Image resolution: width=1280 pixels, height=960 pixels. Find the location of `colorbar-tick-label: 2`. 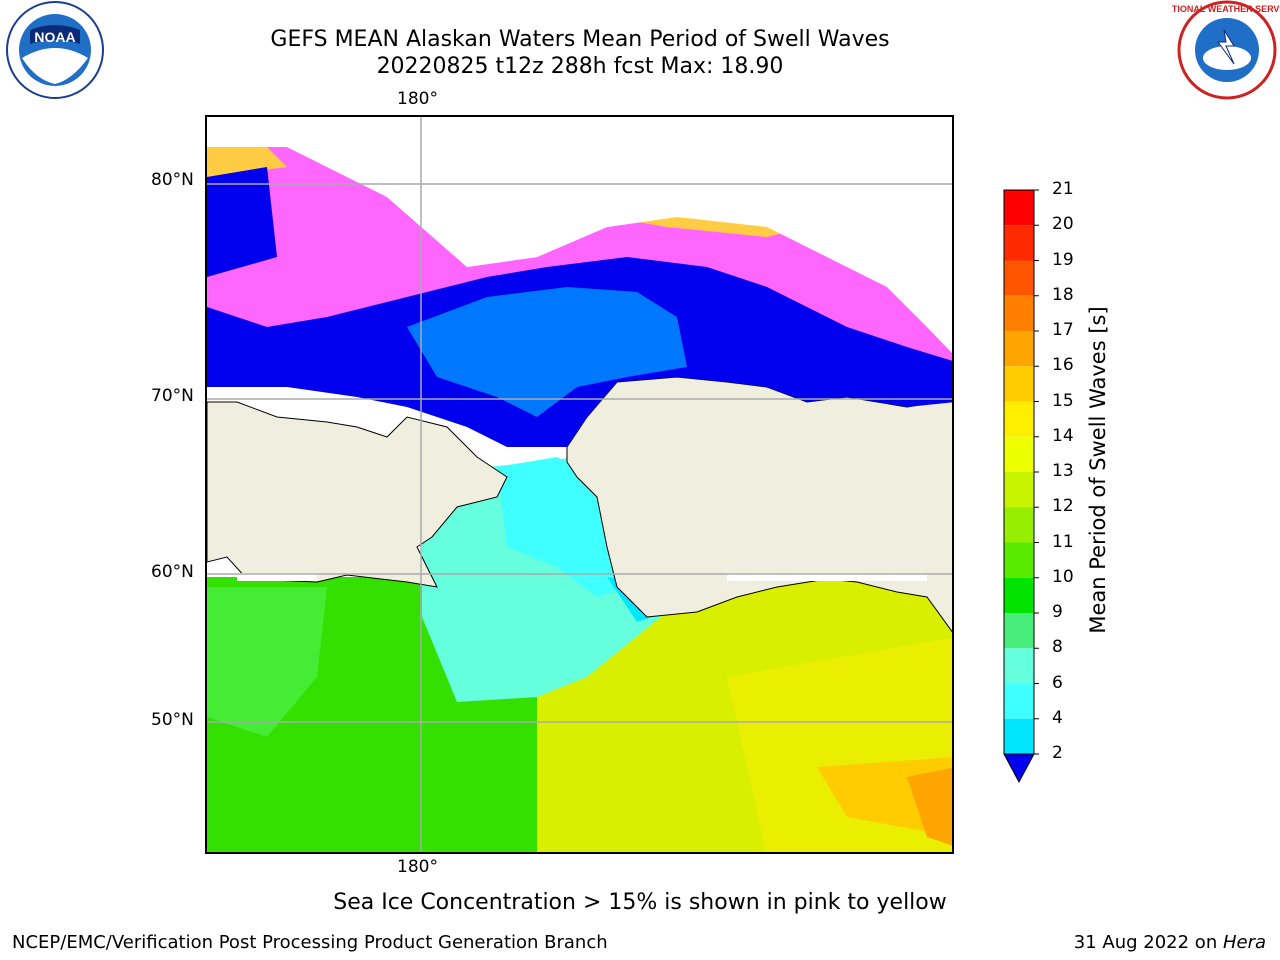

colorbar-tick-label: 2 is located at coordinates (1057, 753).